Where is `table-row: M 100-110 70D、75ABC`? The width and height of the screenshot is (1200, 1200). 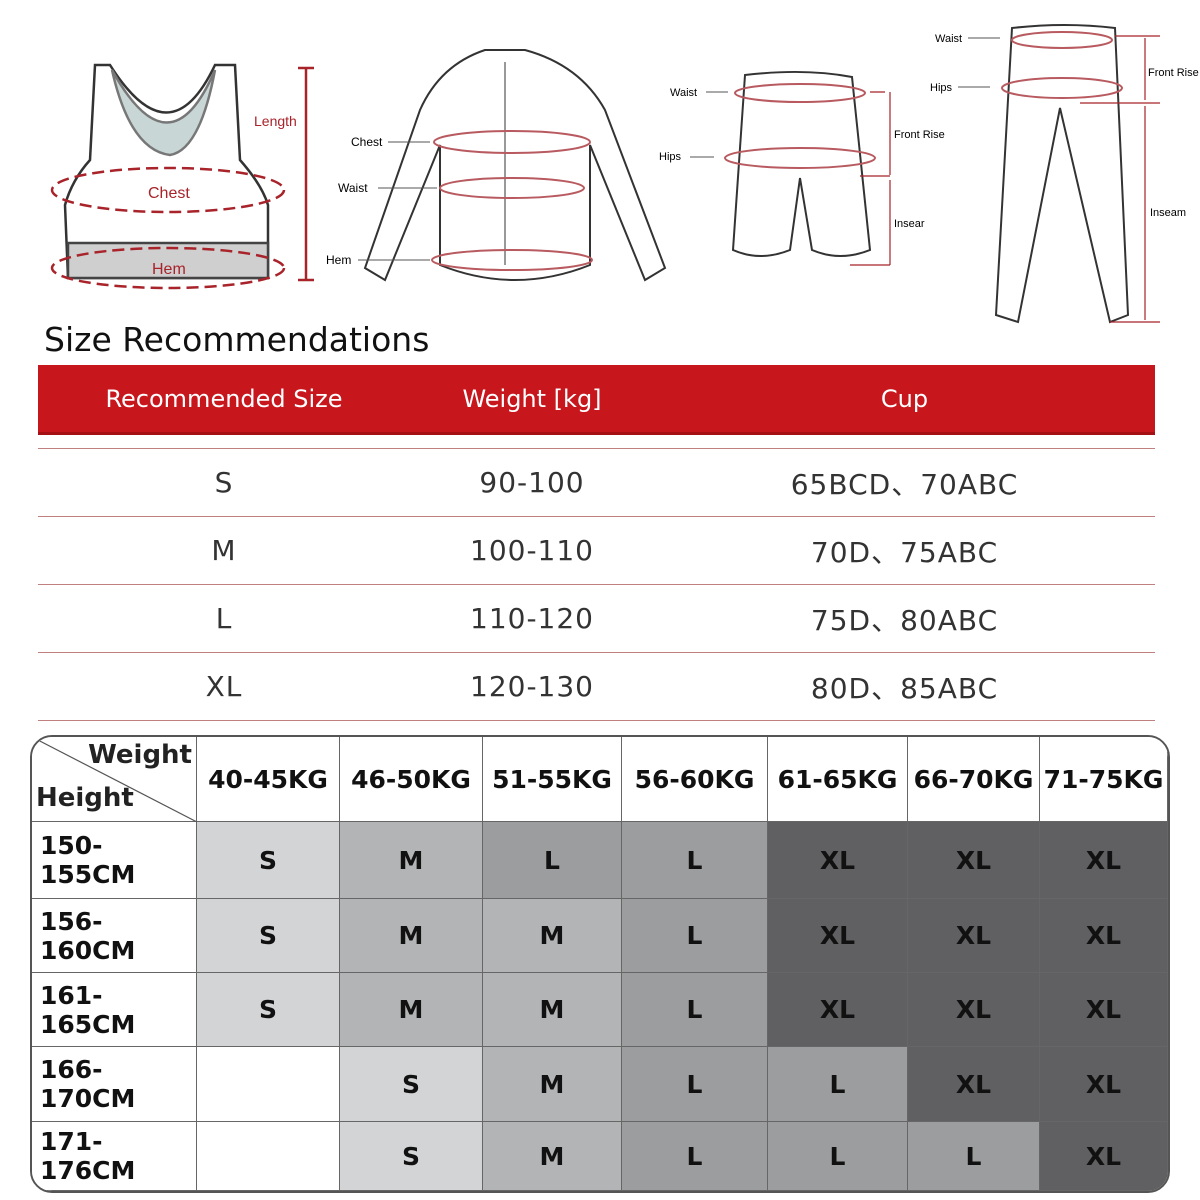 table-row: M 100-110 70D、75ABC is located at coordinates (596, 551).